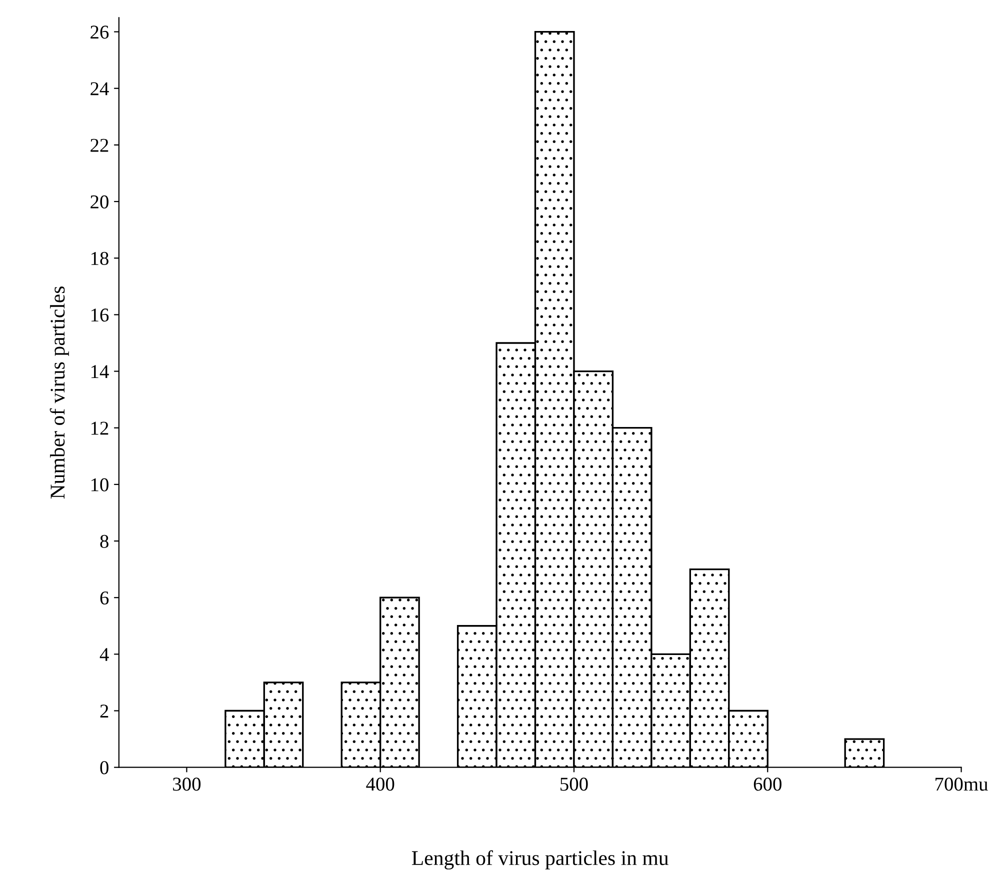 The width and height of the screenshot is (991, 882). I want to click on x-axis-title: Length of virus particles in mu, so click(540, 860).